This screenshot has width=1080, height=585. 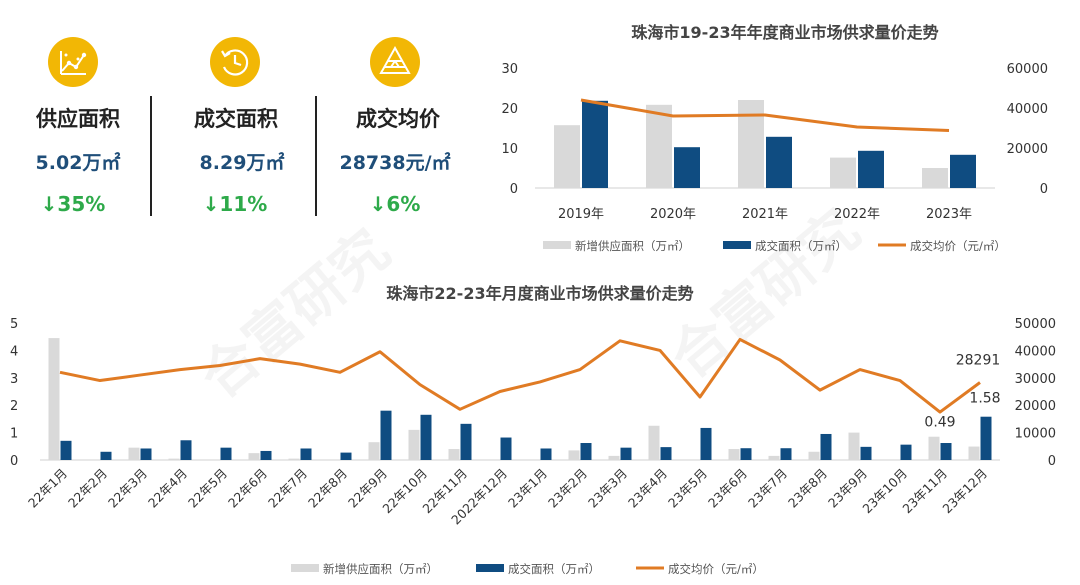 I want to click on x-tick-label: 2023年, so click(x=949, y=214).